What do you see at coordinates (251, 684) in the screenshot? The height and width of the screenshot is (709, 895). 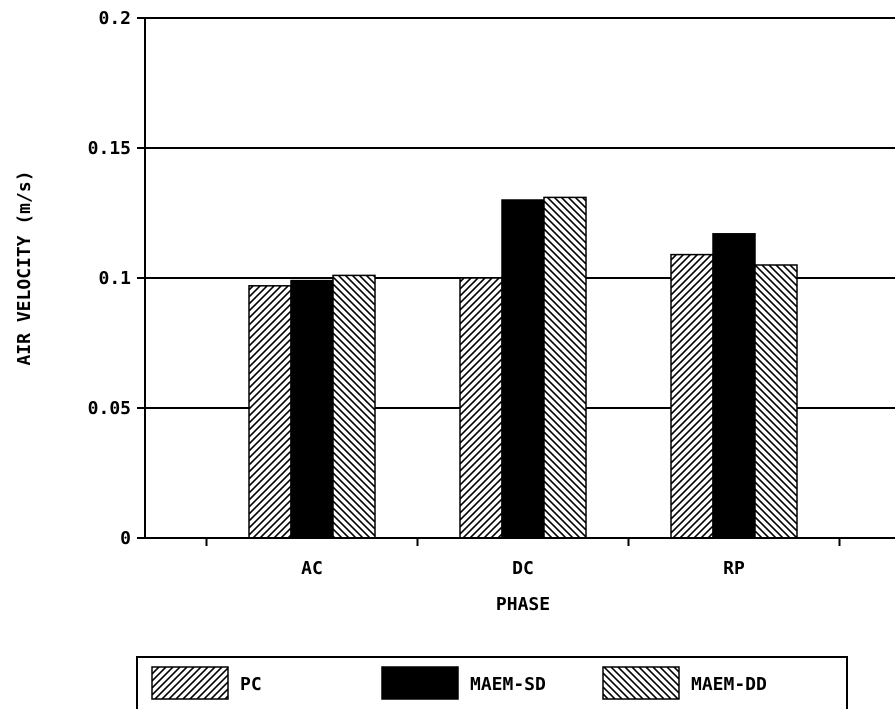 I see `legend-label-pc: PC` at bounding box center [251, 684].